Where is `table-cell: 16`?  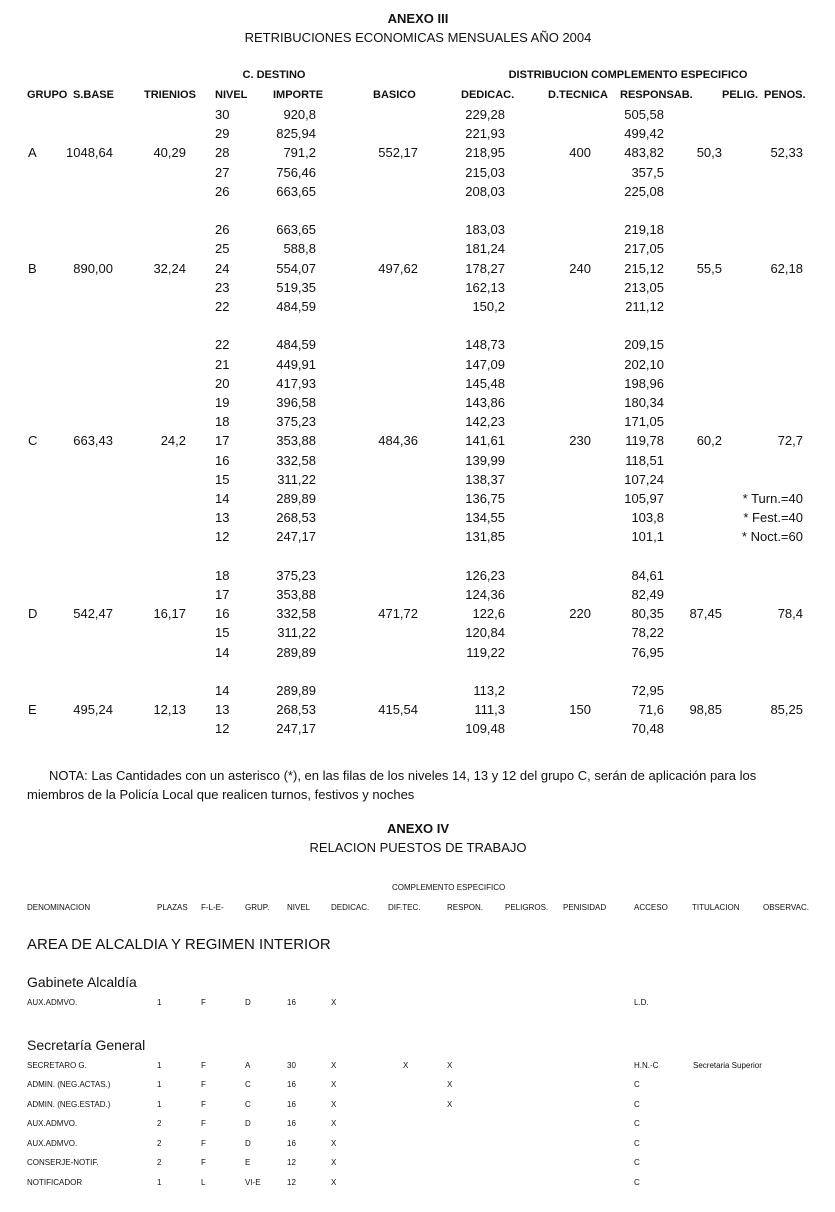
table-cell: 16 is located at coordinates (291, 1084).